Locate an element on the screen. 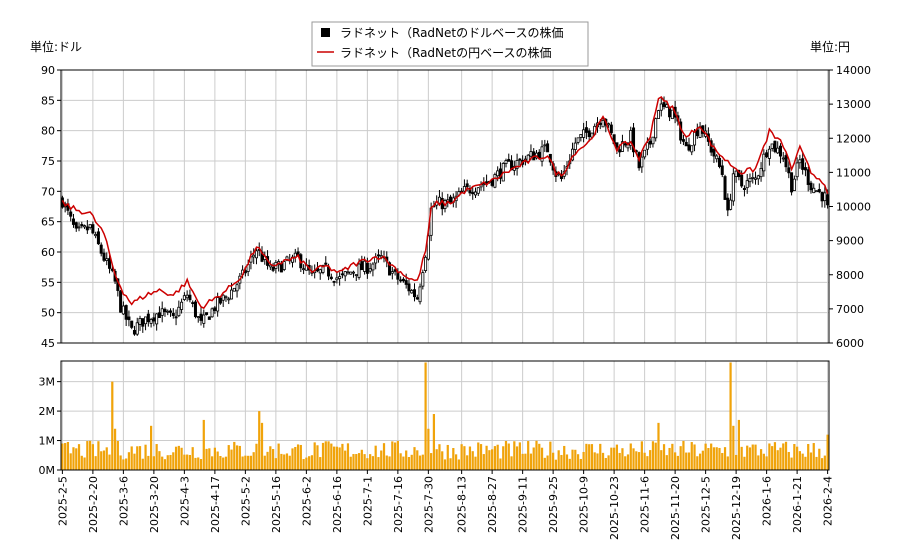  volume-tick-label: 1M is located at coordinates (47, 441).